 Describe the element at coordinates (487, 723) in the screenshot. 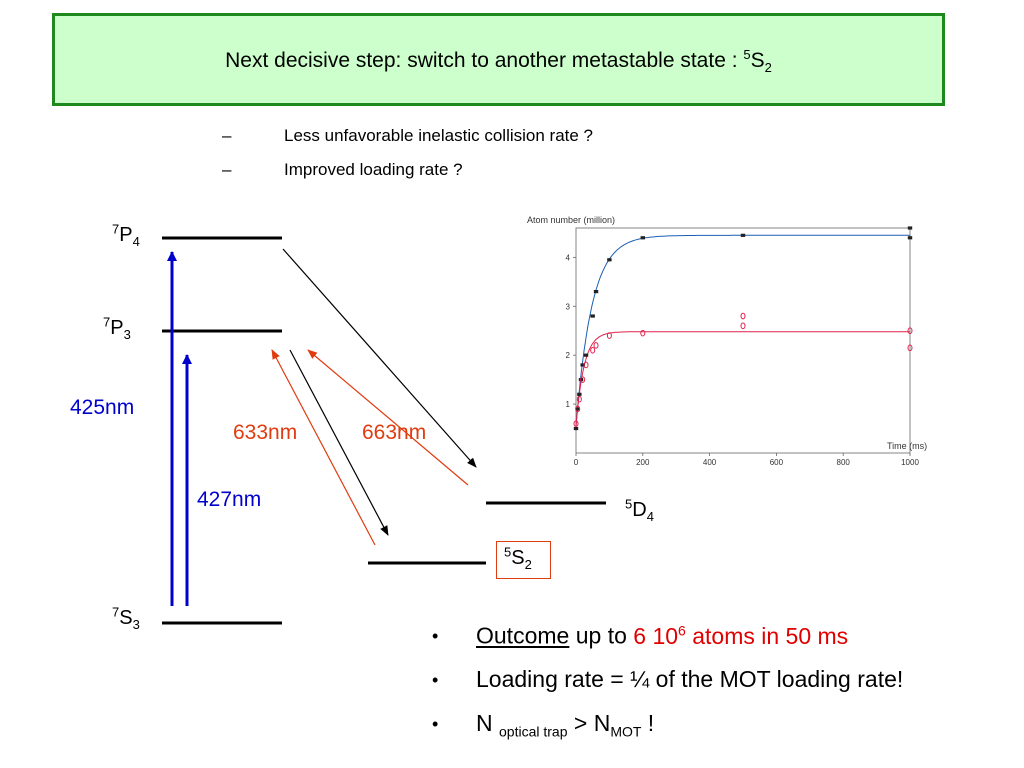

I see `n-symbol: N` at that location.